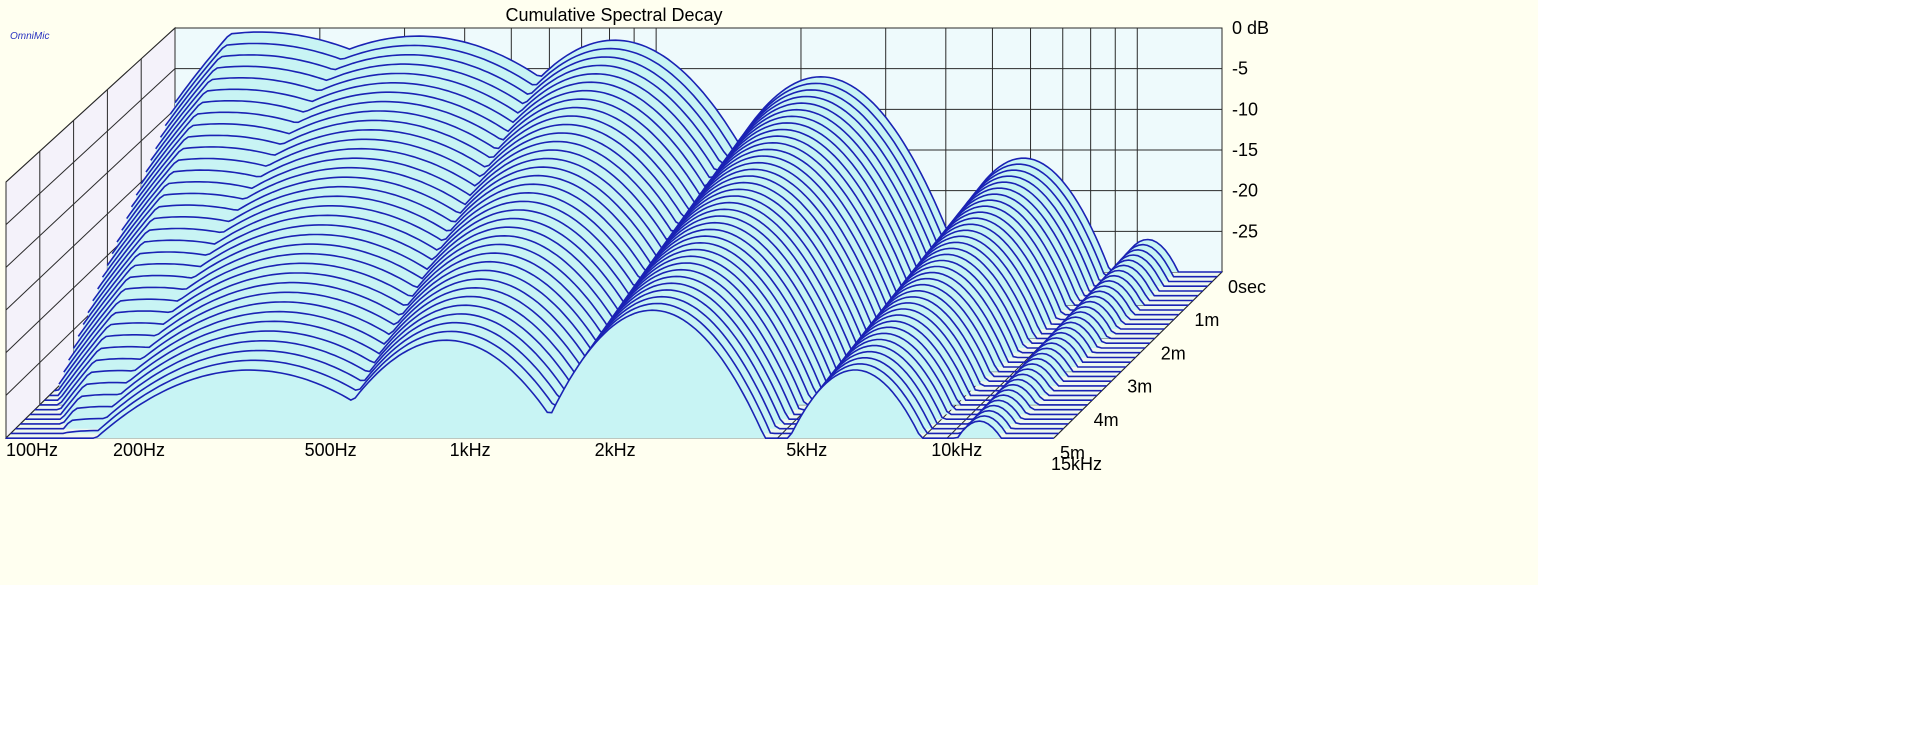 This screenshot has width=1915, height=730. I want to click on x-tick-label: 500Hz, so click(331, 450).